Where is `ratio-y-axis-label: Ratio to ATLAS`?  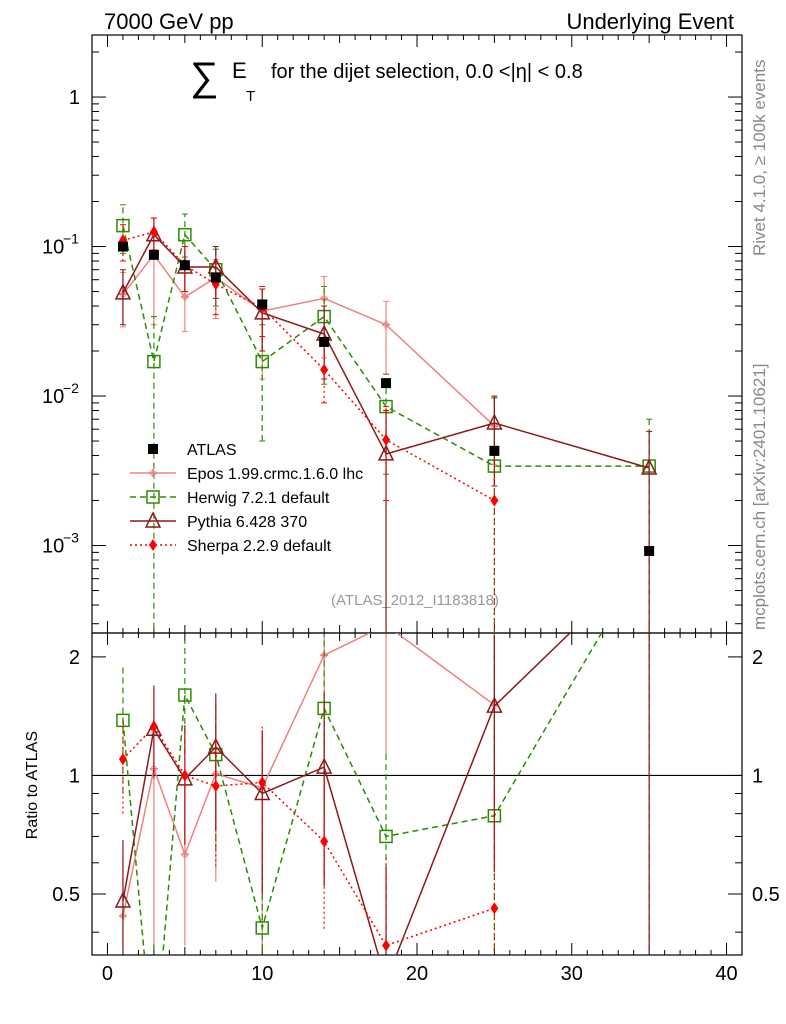 ratio-y-axis-label: Ratio to ATLAS is located at coordinates (32, 785).